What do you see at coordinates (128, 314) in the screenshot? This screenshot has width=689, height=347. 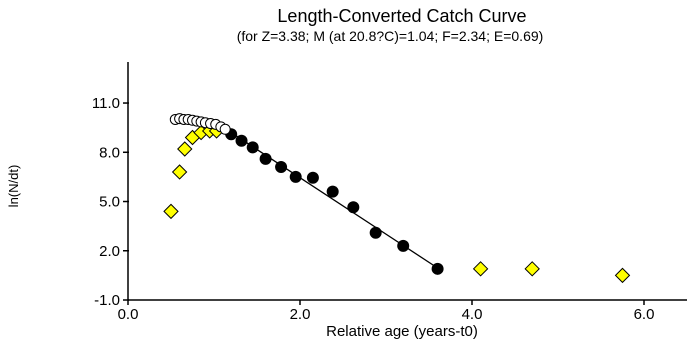 I see `x-tick-label: 0.0` at bounding box center [128, 314].